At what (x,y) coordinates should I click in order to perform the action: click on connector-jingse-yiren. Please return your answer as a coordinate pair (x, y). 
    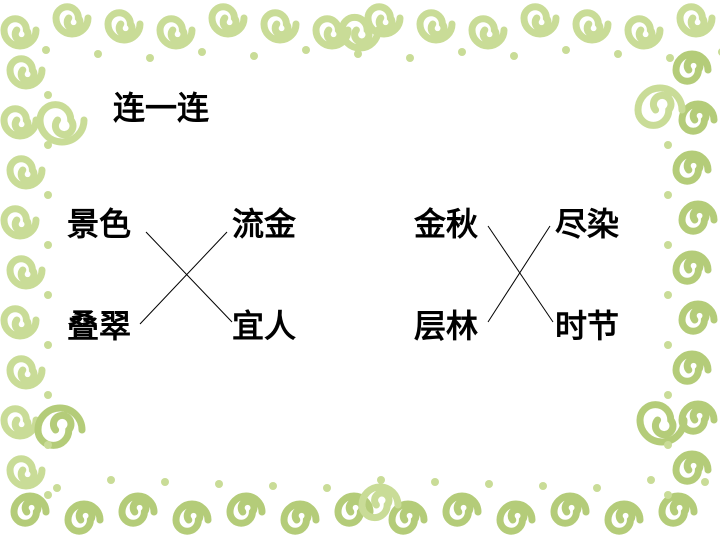
    Looking at the image, I should click on (189, 277).